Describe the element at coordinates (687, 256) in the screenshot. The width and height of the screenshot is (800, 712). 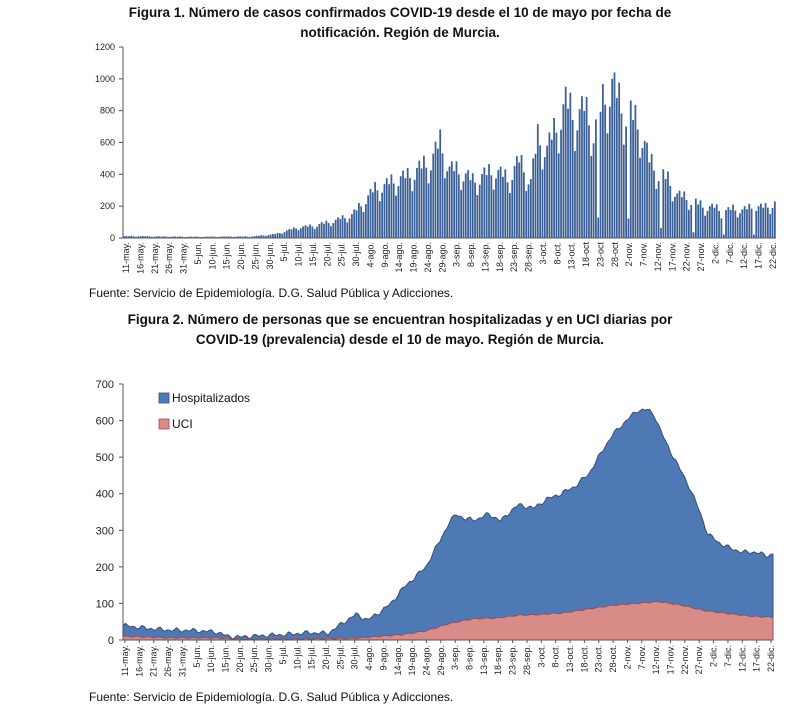
I see `figure1-x-tick-label: 22-nov.` at that location.